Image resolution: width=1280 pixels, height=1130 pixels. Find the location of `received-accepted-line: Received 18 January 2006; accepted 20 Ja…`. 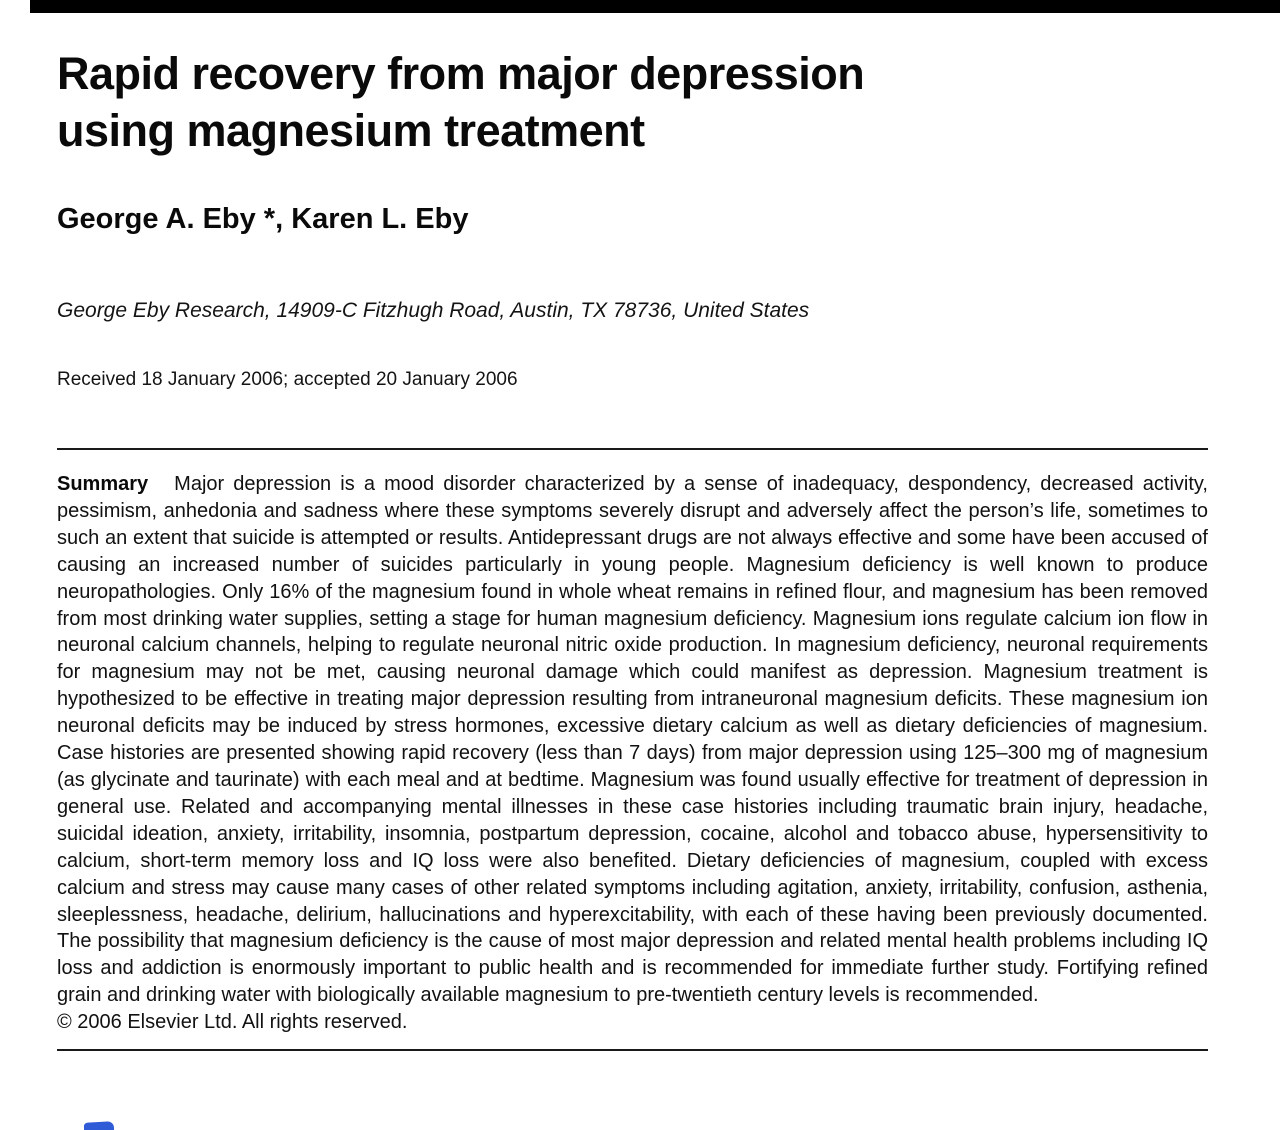

received-accepted-line: Received 18 January 2006; accepted 20 Ja… is located at coordinates (287, 379).